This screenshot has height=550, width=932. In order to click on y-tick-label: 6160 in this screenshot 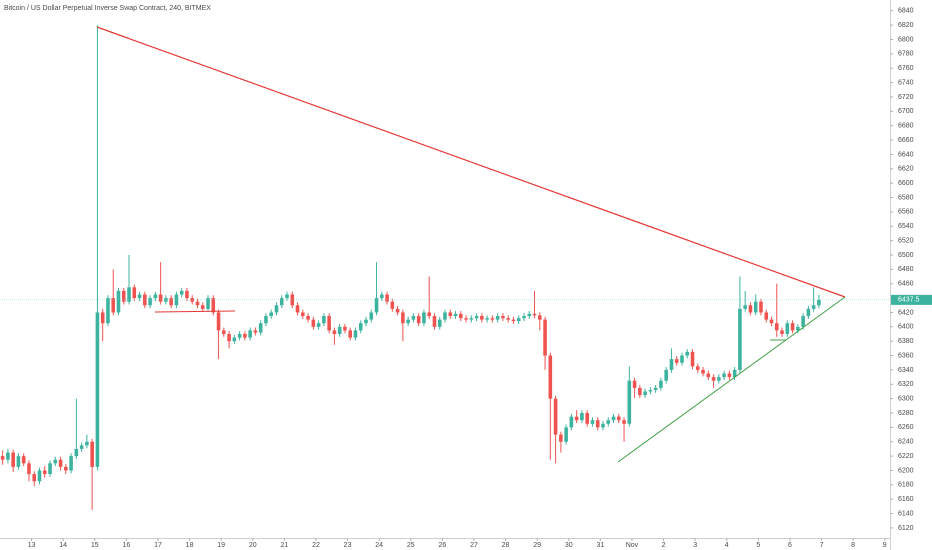, I will do `click(906, 499)`.